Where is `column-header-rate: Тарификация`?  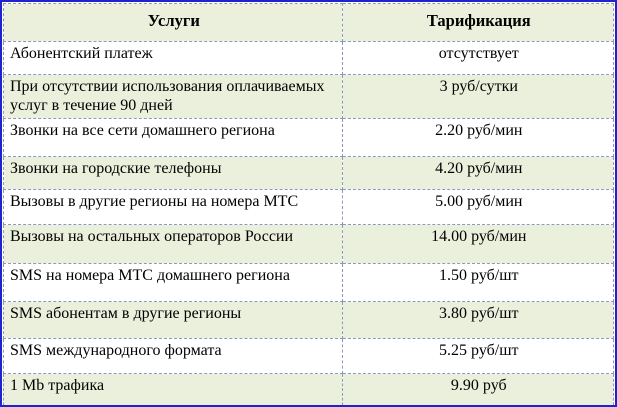
column-header-rate: Тарификация is located at coordinates (478, 22).